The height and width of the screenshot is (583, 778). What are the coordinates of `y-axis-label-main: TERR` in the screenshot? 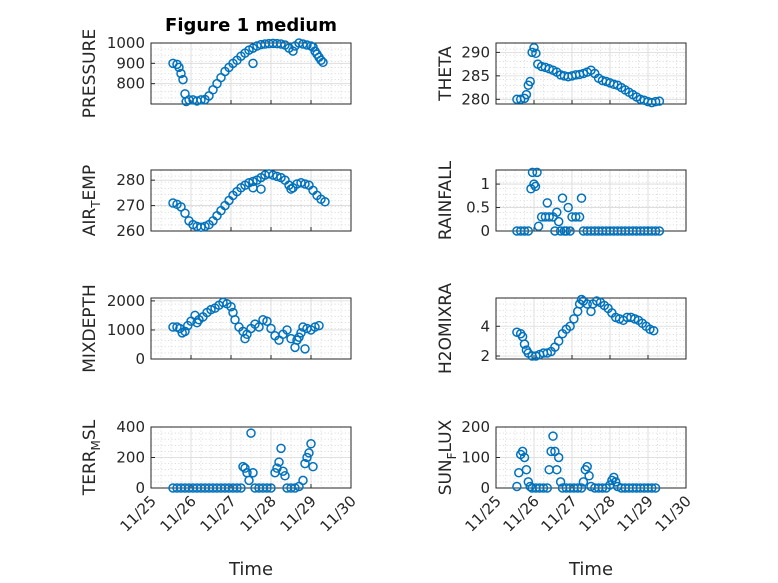 It's located at (90, 473).